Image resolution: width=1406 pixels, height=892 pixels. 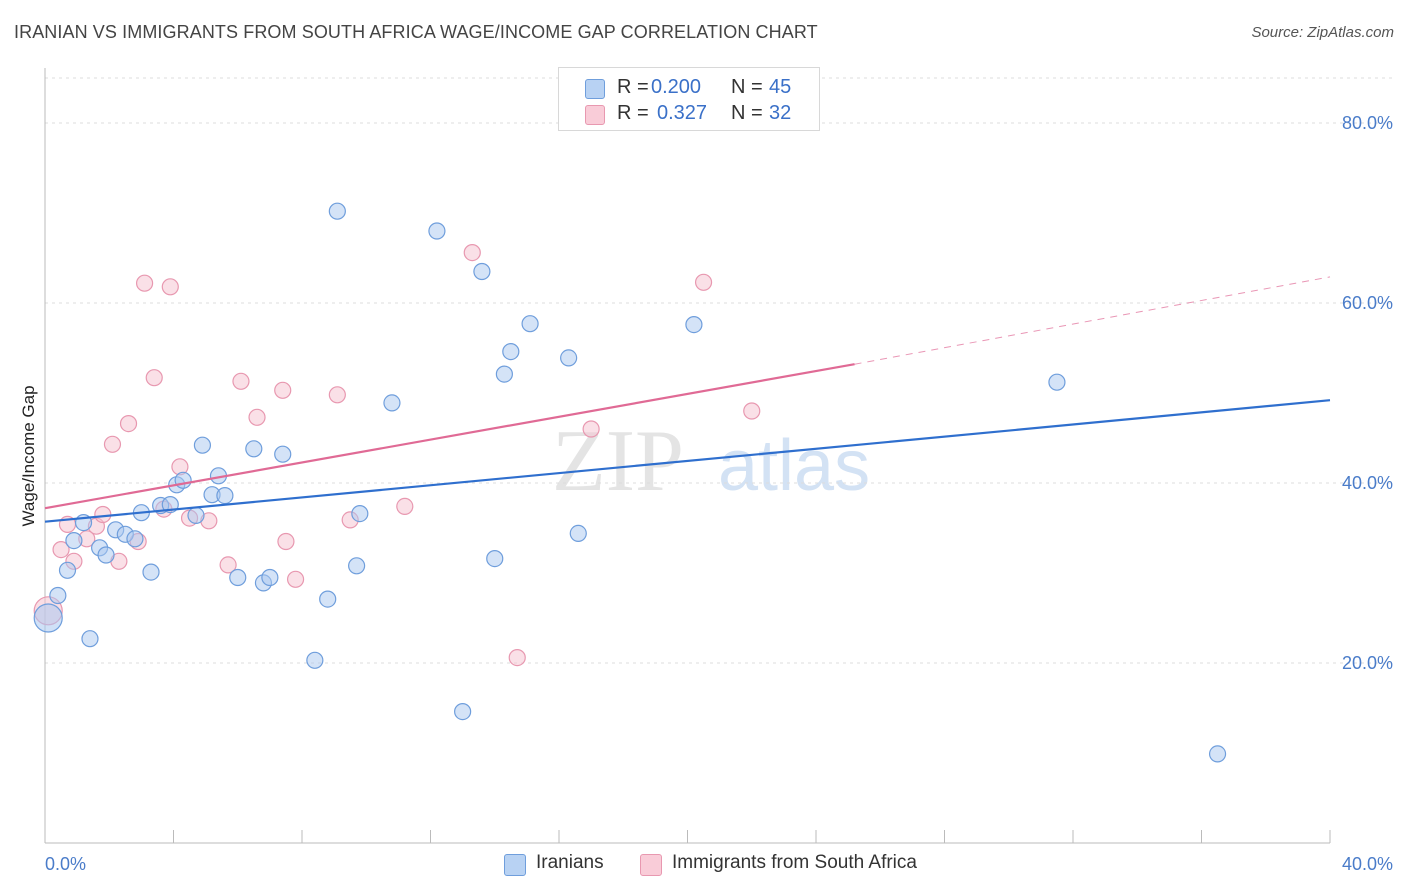 I want to click on iranians-trend-line, so click(x=687, y=461).